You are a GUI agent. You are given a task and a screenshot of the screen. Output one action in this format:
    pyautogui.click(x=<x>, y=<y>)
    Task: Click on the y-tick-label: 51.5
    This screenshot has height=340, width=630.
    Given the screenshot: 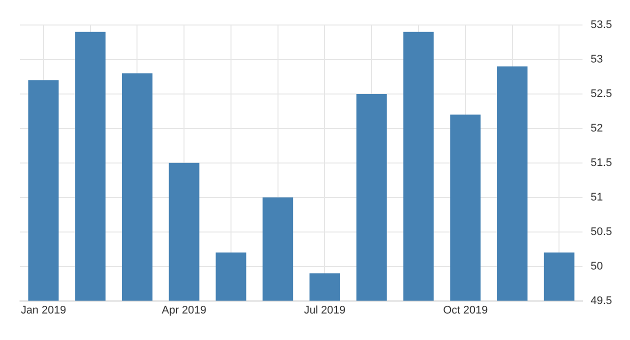 What is the action you would take?
    pyautogui.click(x=601, y=162)
    